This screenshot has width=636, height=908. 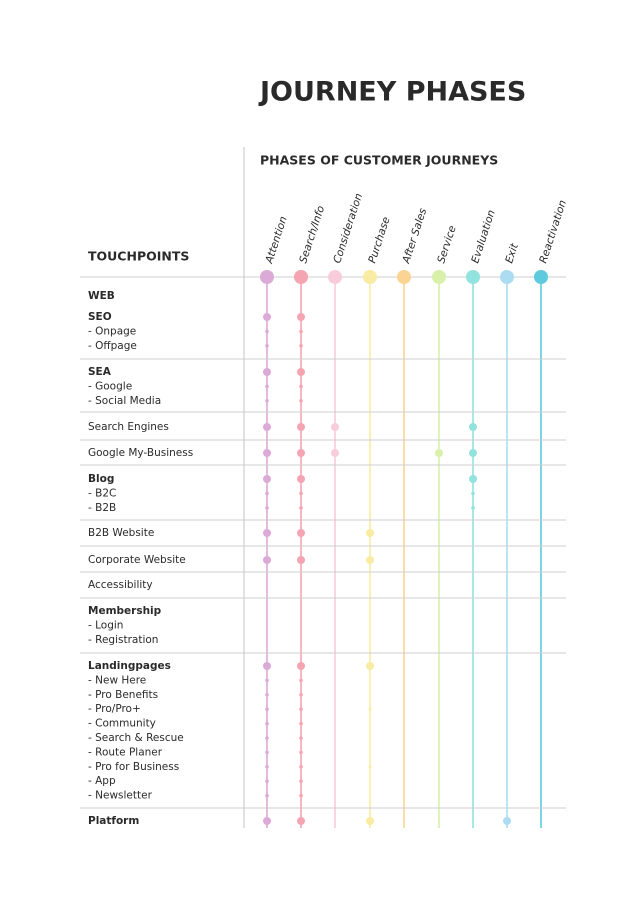 I want to click on phase-label: Reactivation, so click(x=553, y=232).